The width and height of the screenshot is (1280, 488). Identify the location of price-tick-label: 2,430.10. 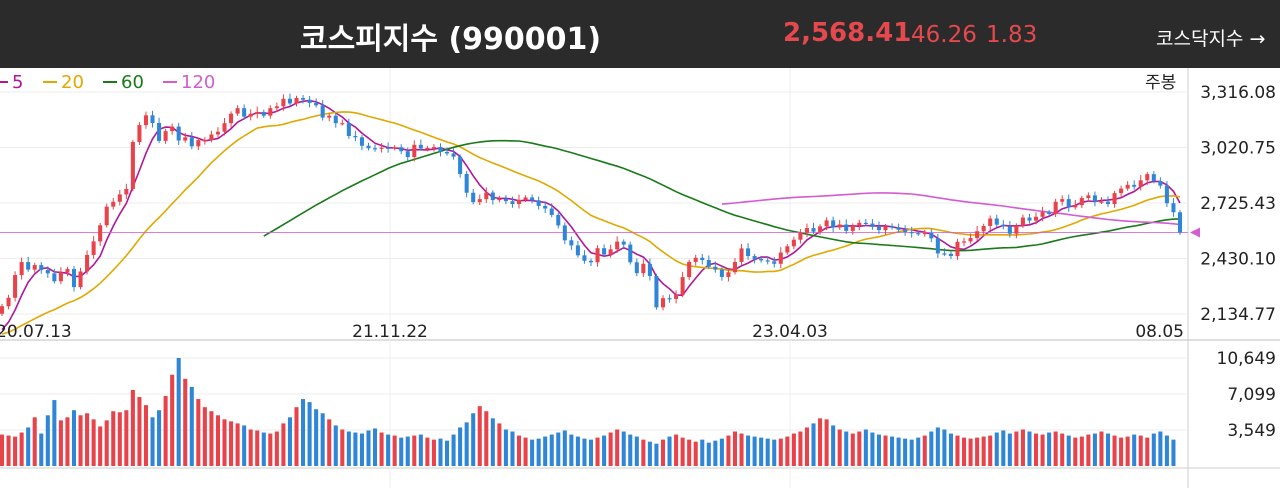
(1238, 259).